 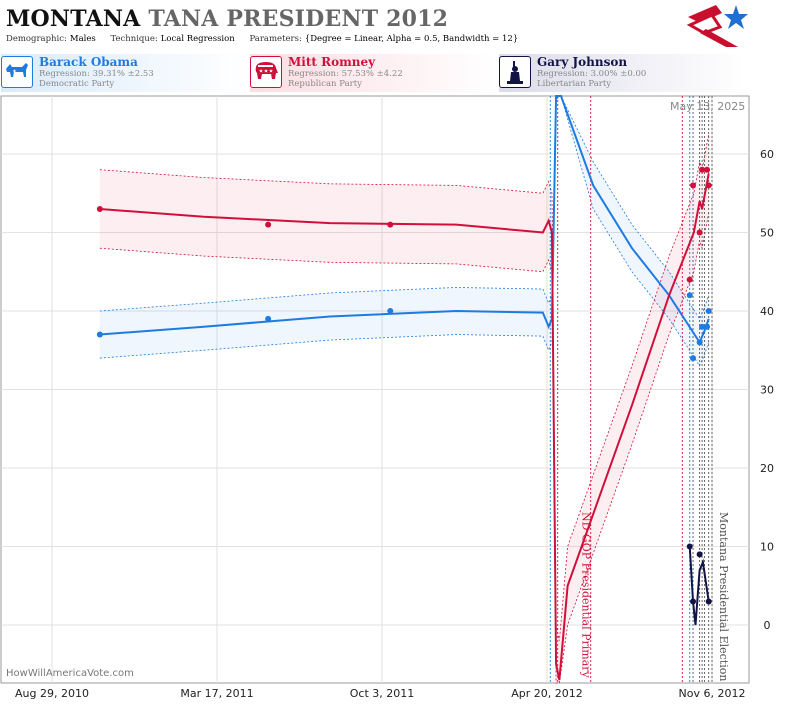 I want to click on date-stamp: May 13, 2025, so click(x=708, y=106).